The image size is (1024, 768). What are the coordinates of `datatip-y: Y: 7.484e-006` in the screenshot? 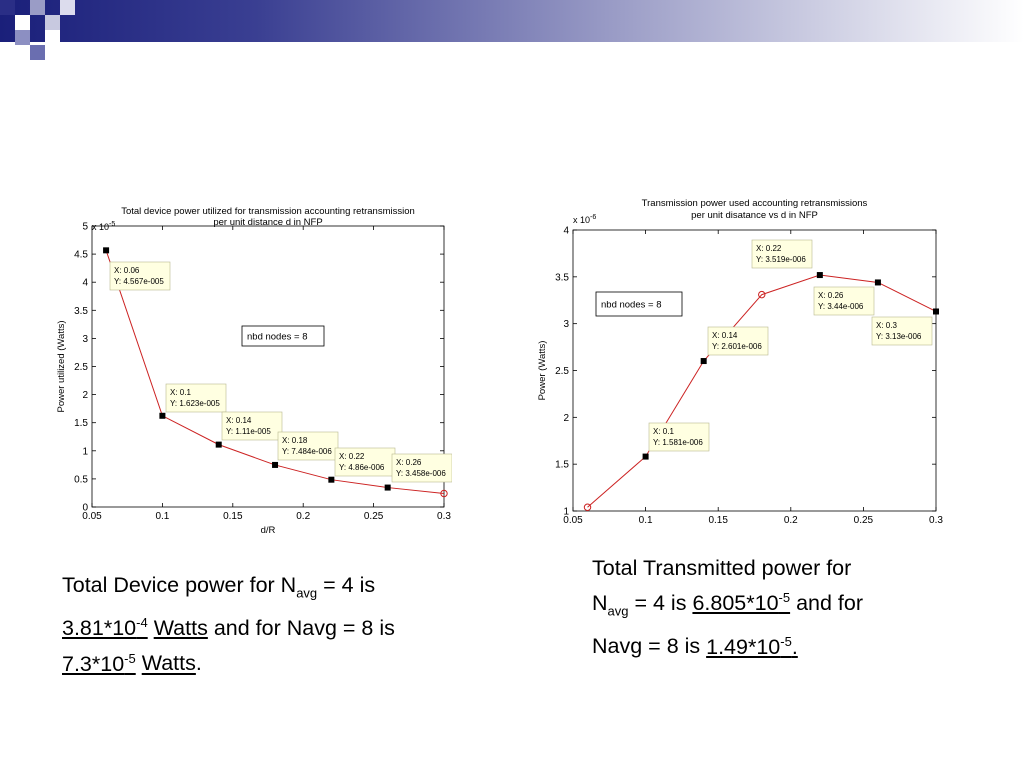 It's located at (307, 451).